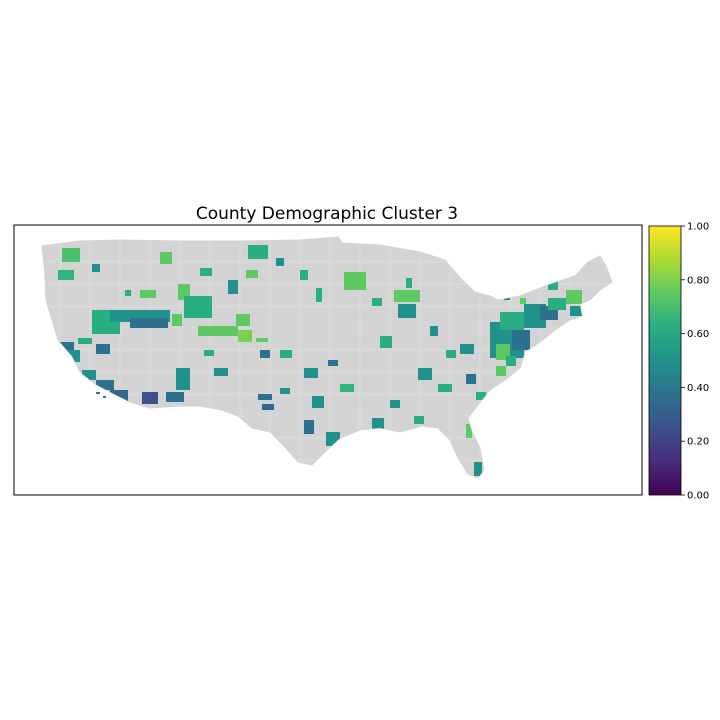 Image resolution: width=720 pixels, height=720 pixels. Describe the element at coordinates (101, 395) in the screenshot. I see `channel-islands` at that location.